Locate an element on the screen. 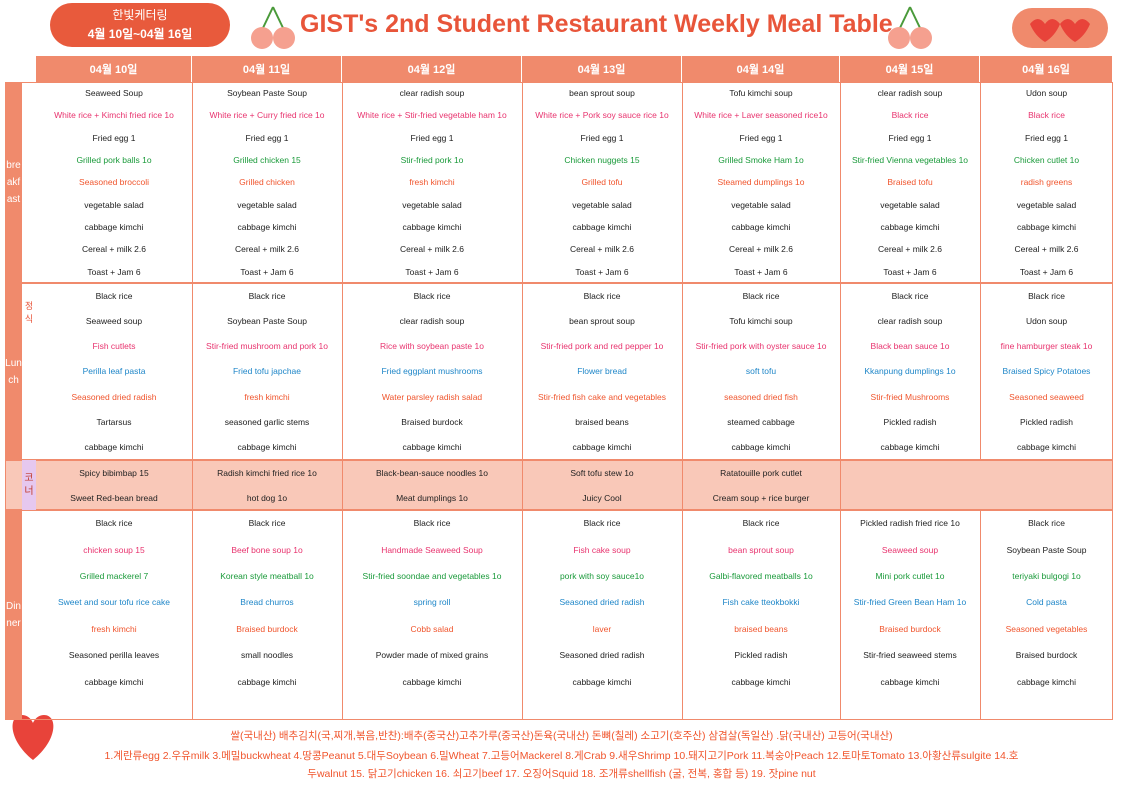  menu-item: Mini pork cutlet 1o is located at coordinates (910, 576).